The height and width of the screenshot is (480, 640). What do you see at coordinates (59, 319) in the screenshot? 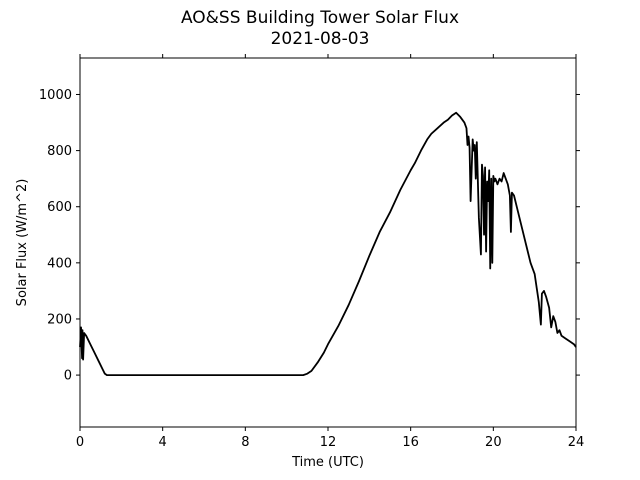
I see `y-tick-label: 200` at bounding box center [59, 319].